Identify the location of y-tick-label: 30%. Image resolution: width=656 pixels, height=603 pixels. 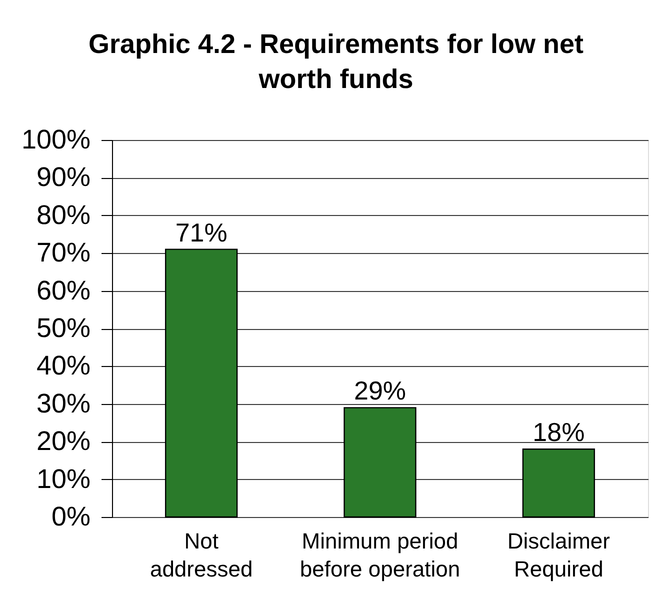
(63, 403).